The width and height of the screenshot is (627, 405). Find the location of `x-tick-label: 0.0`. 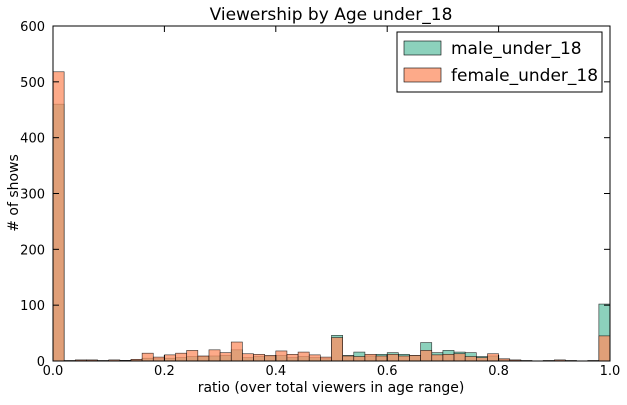

x-tick-label: 0.0 is located at coordinates (53, 371).